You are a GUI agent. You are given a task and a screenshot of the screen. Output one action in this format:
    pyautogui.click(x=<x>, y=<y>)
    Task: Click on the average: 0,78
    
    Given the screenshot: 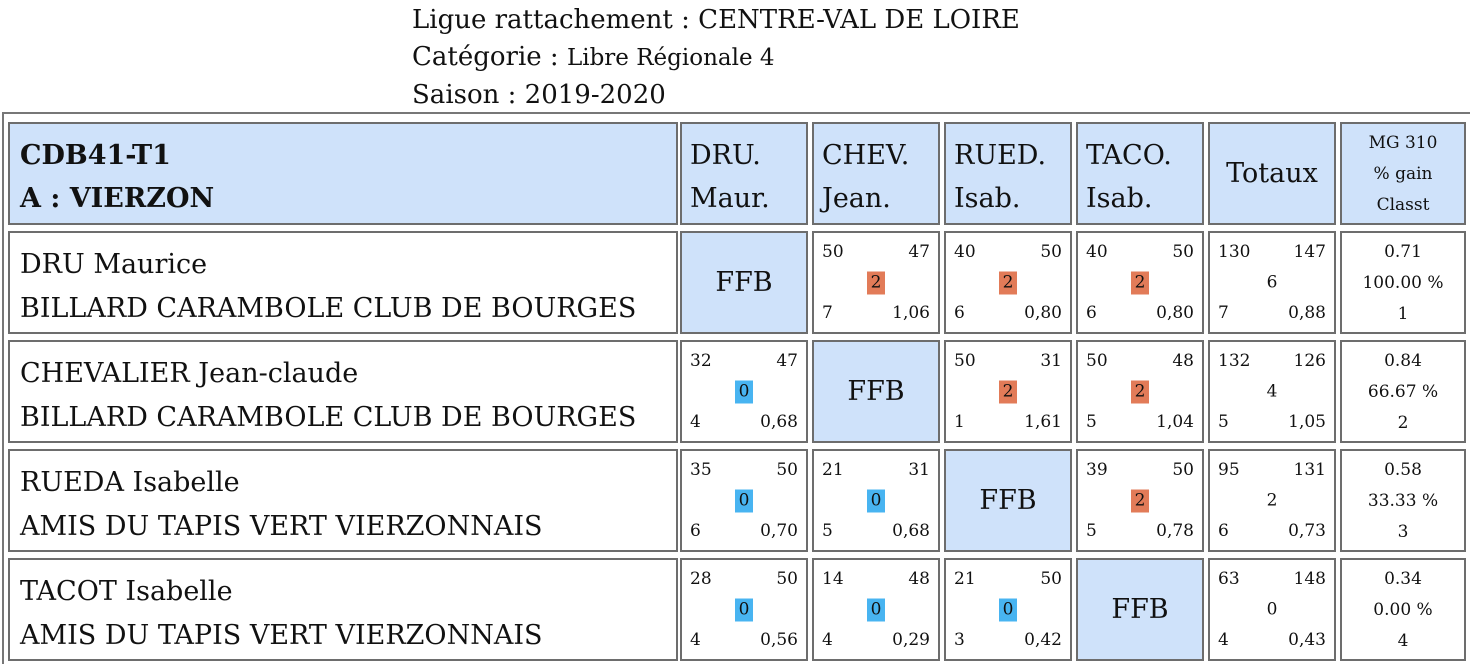 What is the action you would take?
    pyautogui.click(x=1175, y=531)
    